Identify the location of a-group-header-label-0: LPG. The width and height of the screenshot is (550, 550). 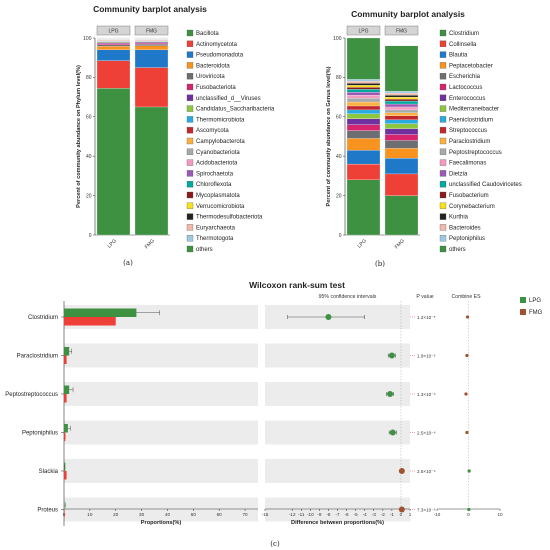
(113, 32).